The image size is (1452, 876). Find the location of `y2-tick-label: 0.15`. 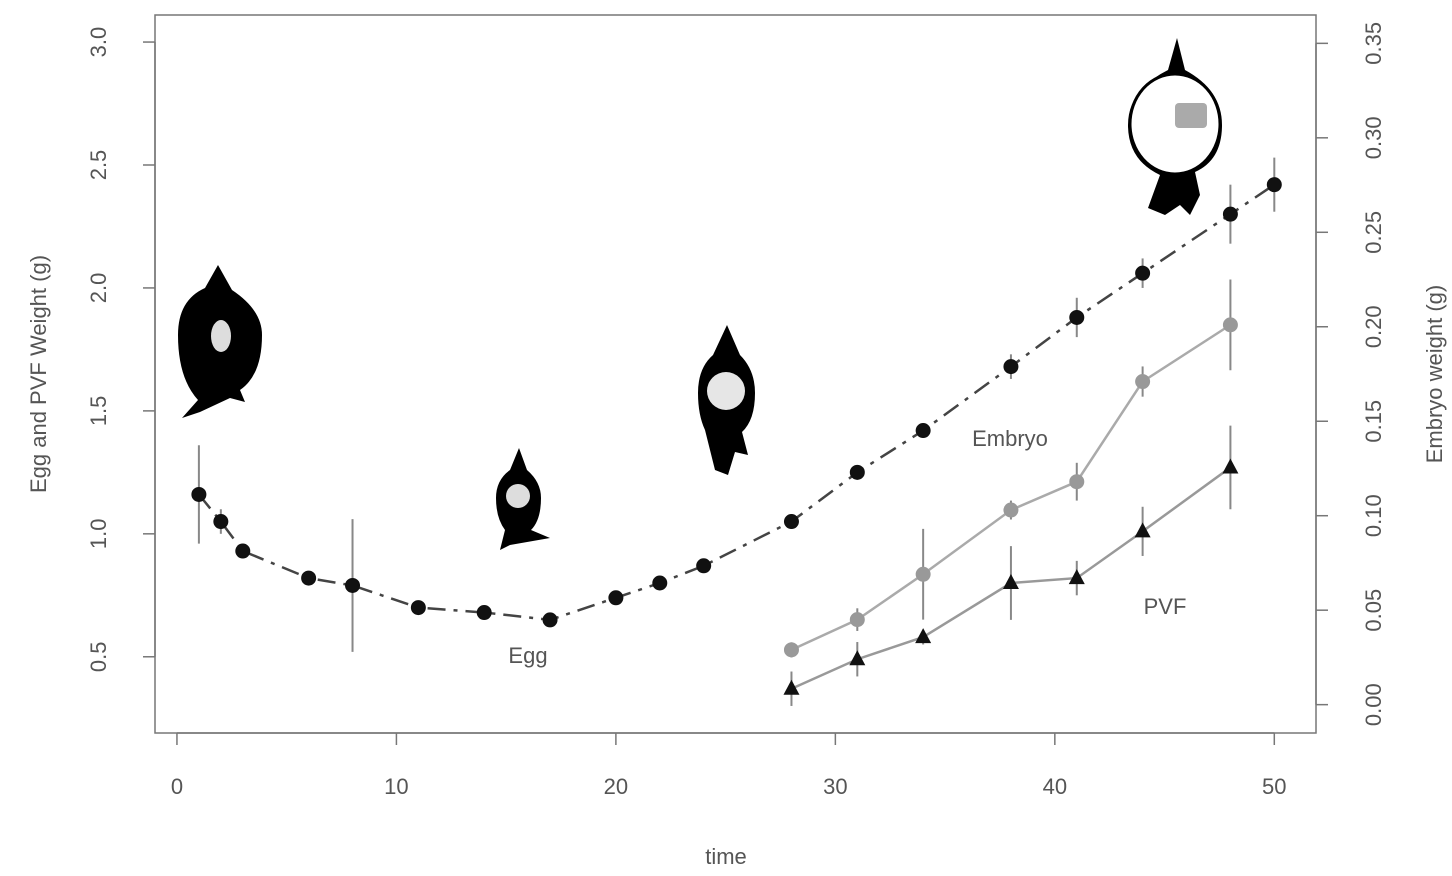

y2-tick-label: 0.15 is located at coordinates (1373, 421).